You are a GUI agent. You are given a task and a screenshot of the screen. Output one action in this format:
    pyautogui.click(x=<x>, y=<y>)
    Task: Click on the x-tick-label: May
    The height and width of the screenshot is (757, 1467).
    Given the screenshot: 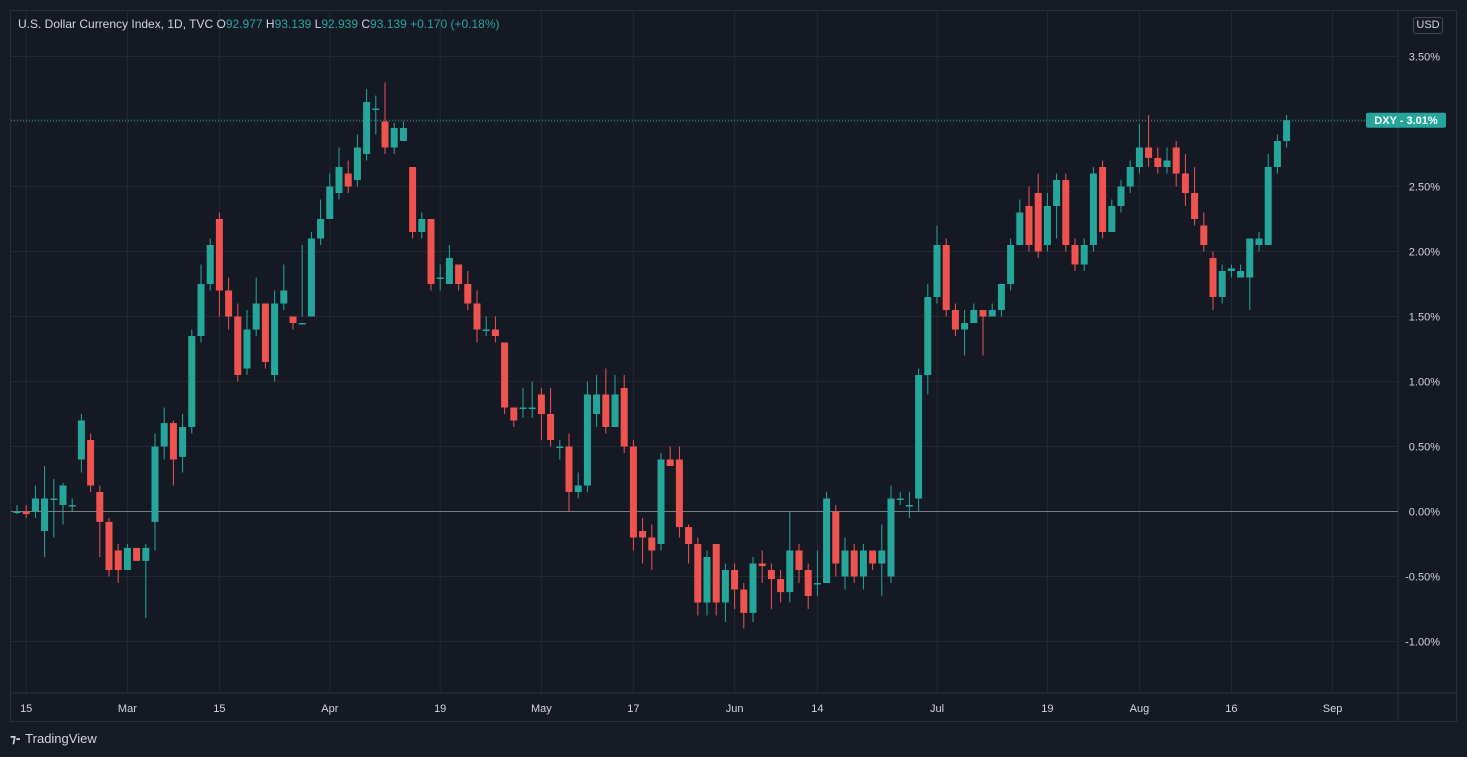 What is the action you would take?
    pyautogui.click(x=541, y=709)
    